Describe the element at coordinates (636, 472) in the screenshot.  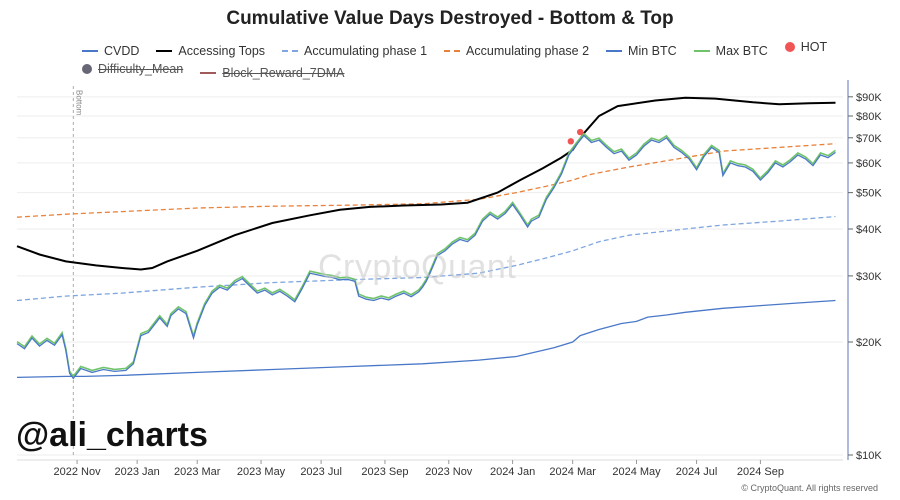
I see `x-tick-label-9: 2024 May` at that location.